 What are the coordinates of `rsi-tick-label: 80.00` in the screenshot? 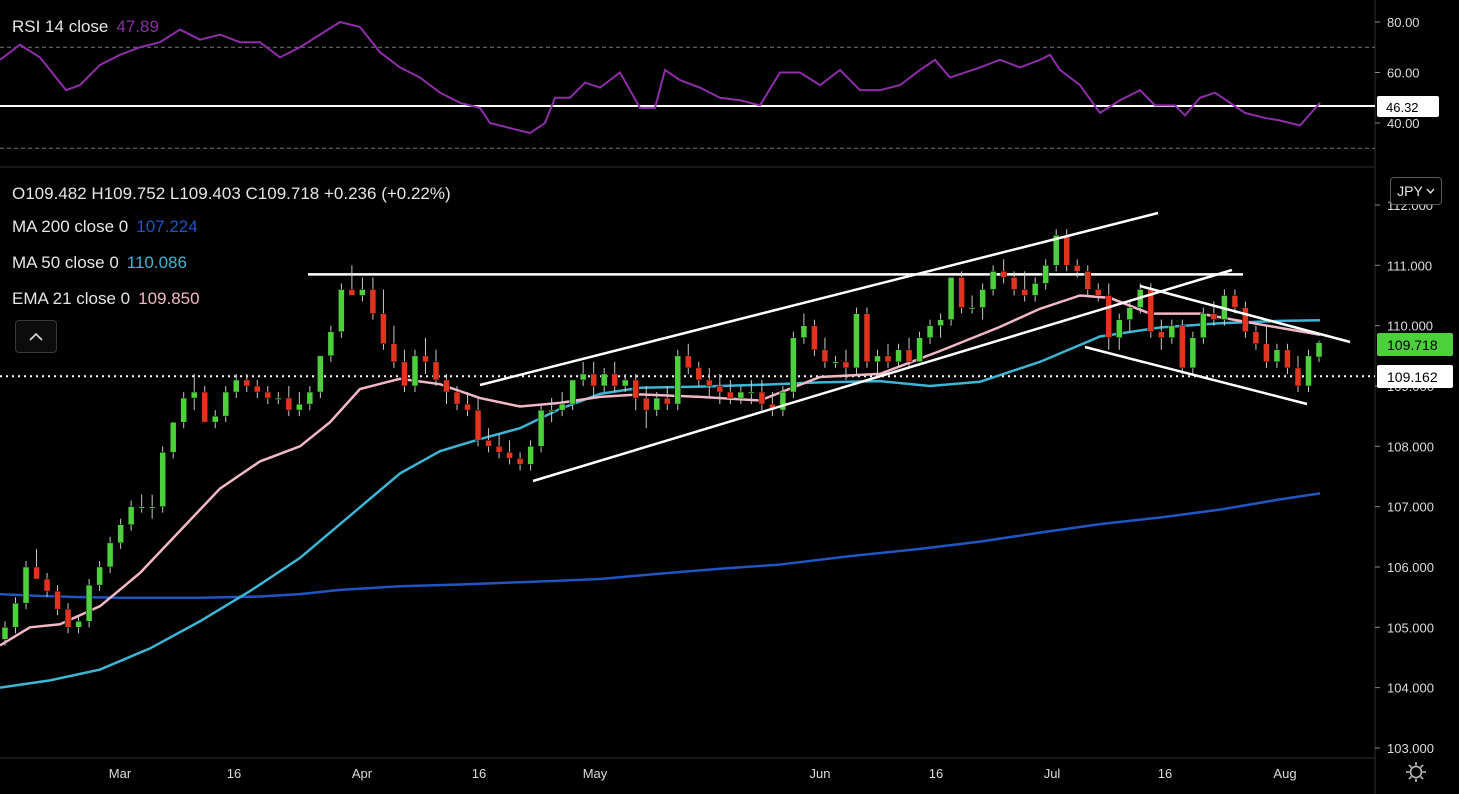 It's located at (1403, 22).